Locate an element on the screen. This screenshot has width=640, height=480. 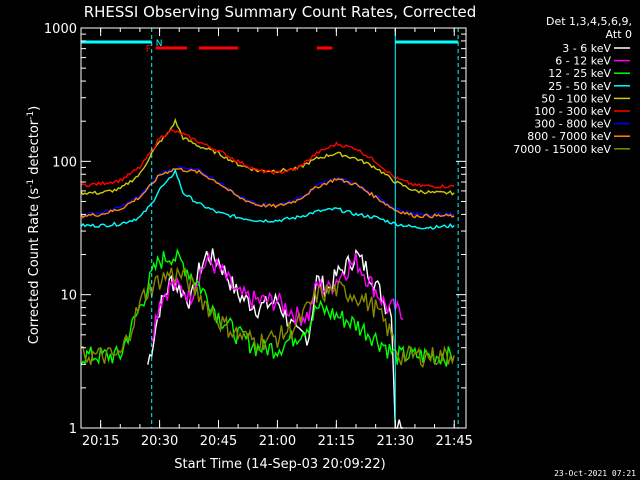
flags-layer: NF is located at coordinates (270, 47).